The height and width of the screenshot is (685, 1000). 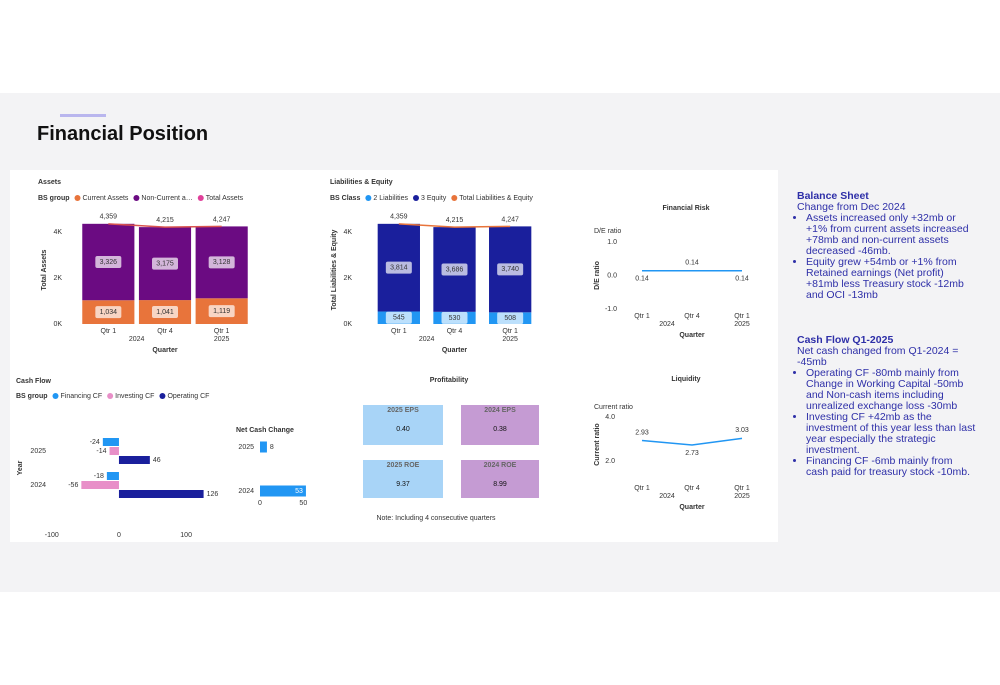 What do you see at coordinates (403, 410) in the screenshot?
I see `kpi-title: 2025 EPS` at bounding box center [403, 410].